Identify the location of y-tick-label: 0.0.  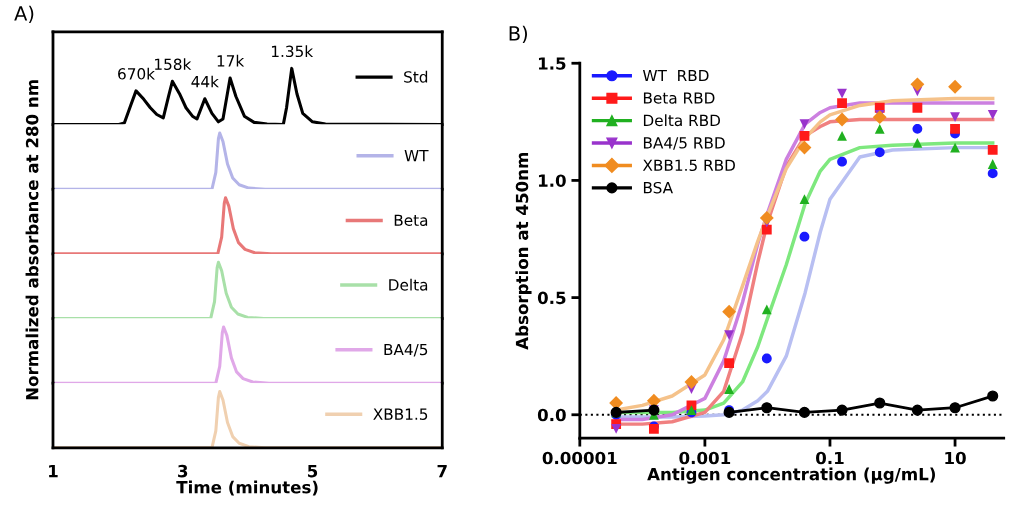
(551, 415).